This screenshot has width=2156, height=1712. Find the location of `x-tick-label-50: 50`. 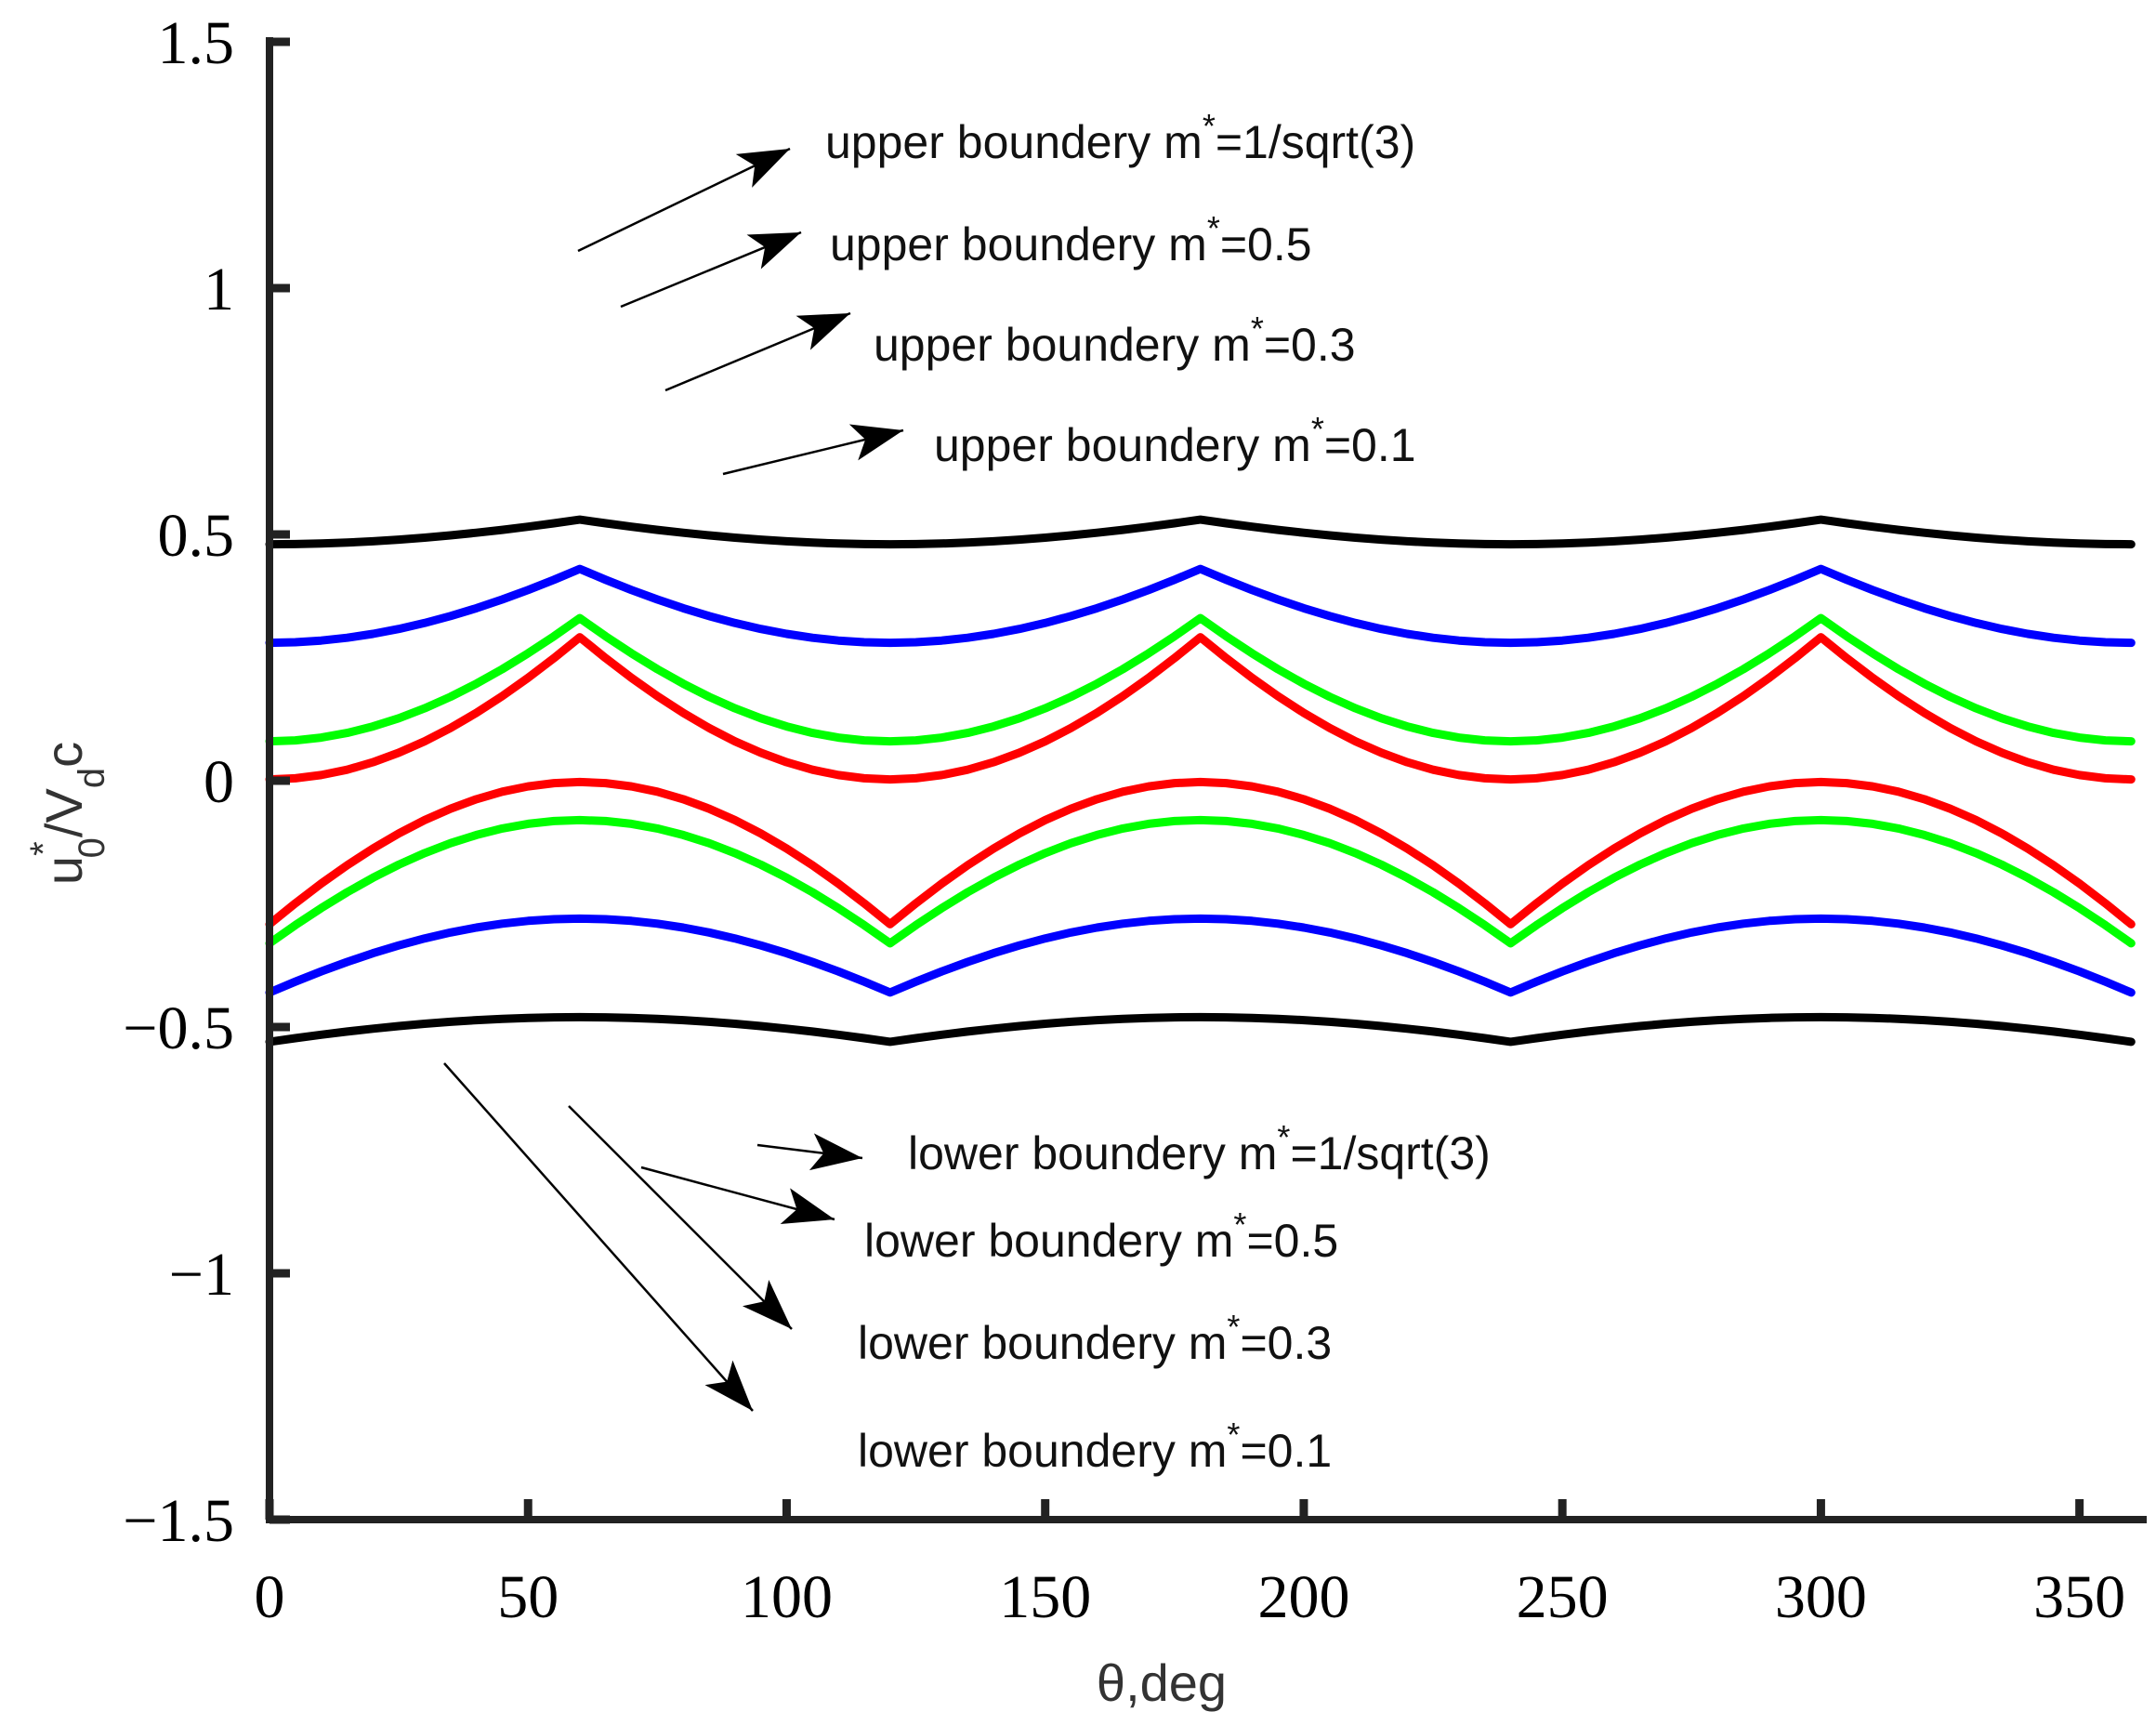

x-tick-label-50: 50 is located at coordinates (528, 1597).